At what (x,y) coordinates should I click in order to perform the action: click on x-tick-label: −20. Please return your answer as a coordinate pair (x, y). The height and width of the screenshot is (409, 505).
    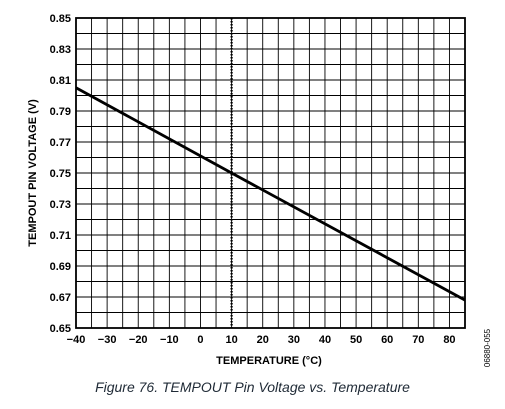
    Looking at the image, I should click on (138, 340).